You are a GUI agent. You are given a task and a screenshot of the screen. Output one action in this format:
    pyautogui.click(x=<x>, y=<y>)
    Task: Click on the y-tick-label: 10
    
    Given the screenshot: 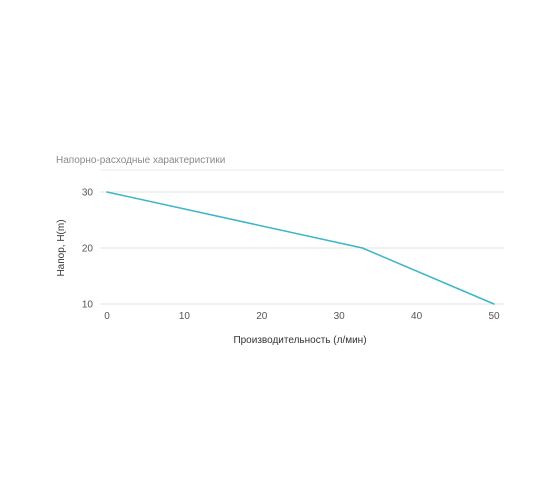 What is the action you would take?
    pyautogui.click(x=88, y=305)
    